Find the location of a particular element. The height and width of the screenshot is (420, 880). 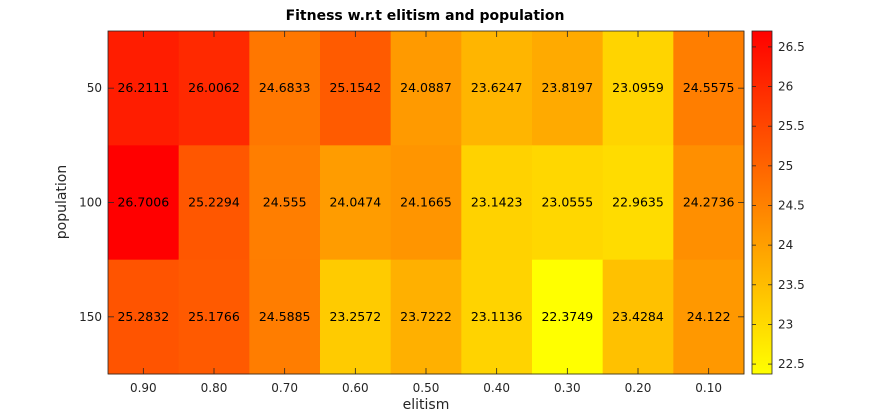

cell-value-label: 24.122 is located at coordinates (709, 316).